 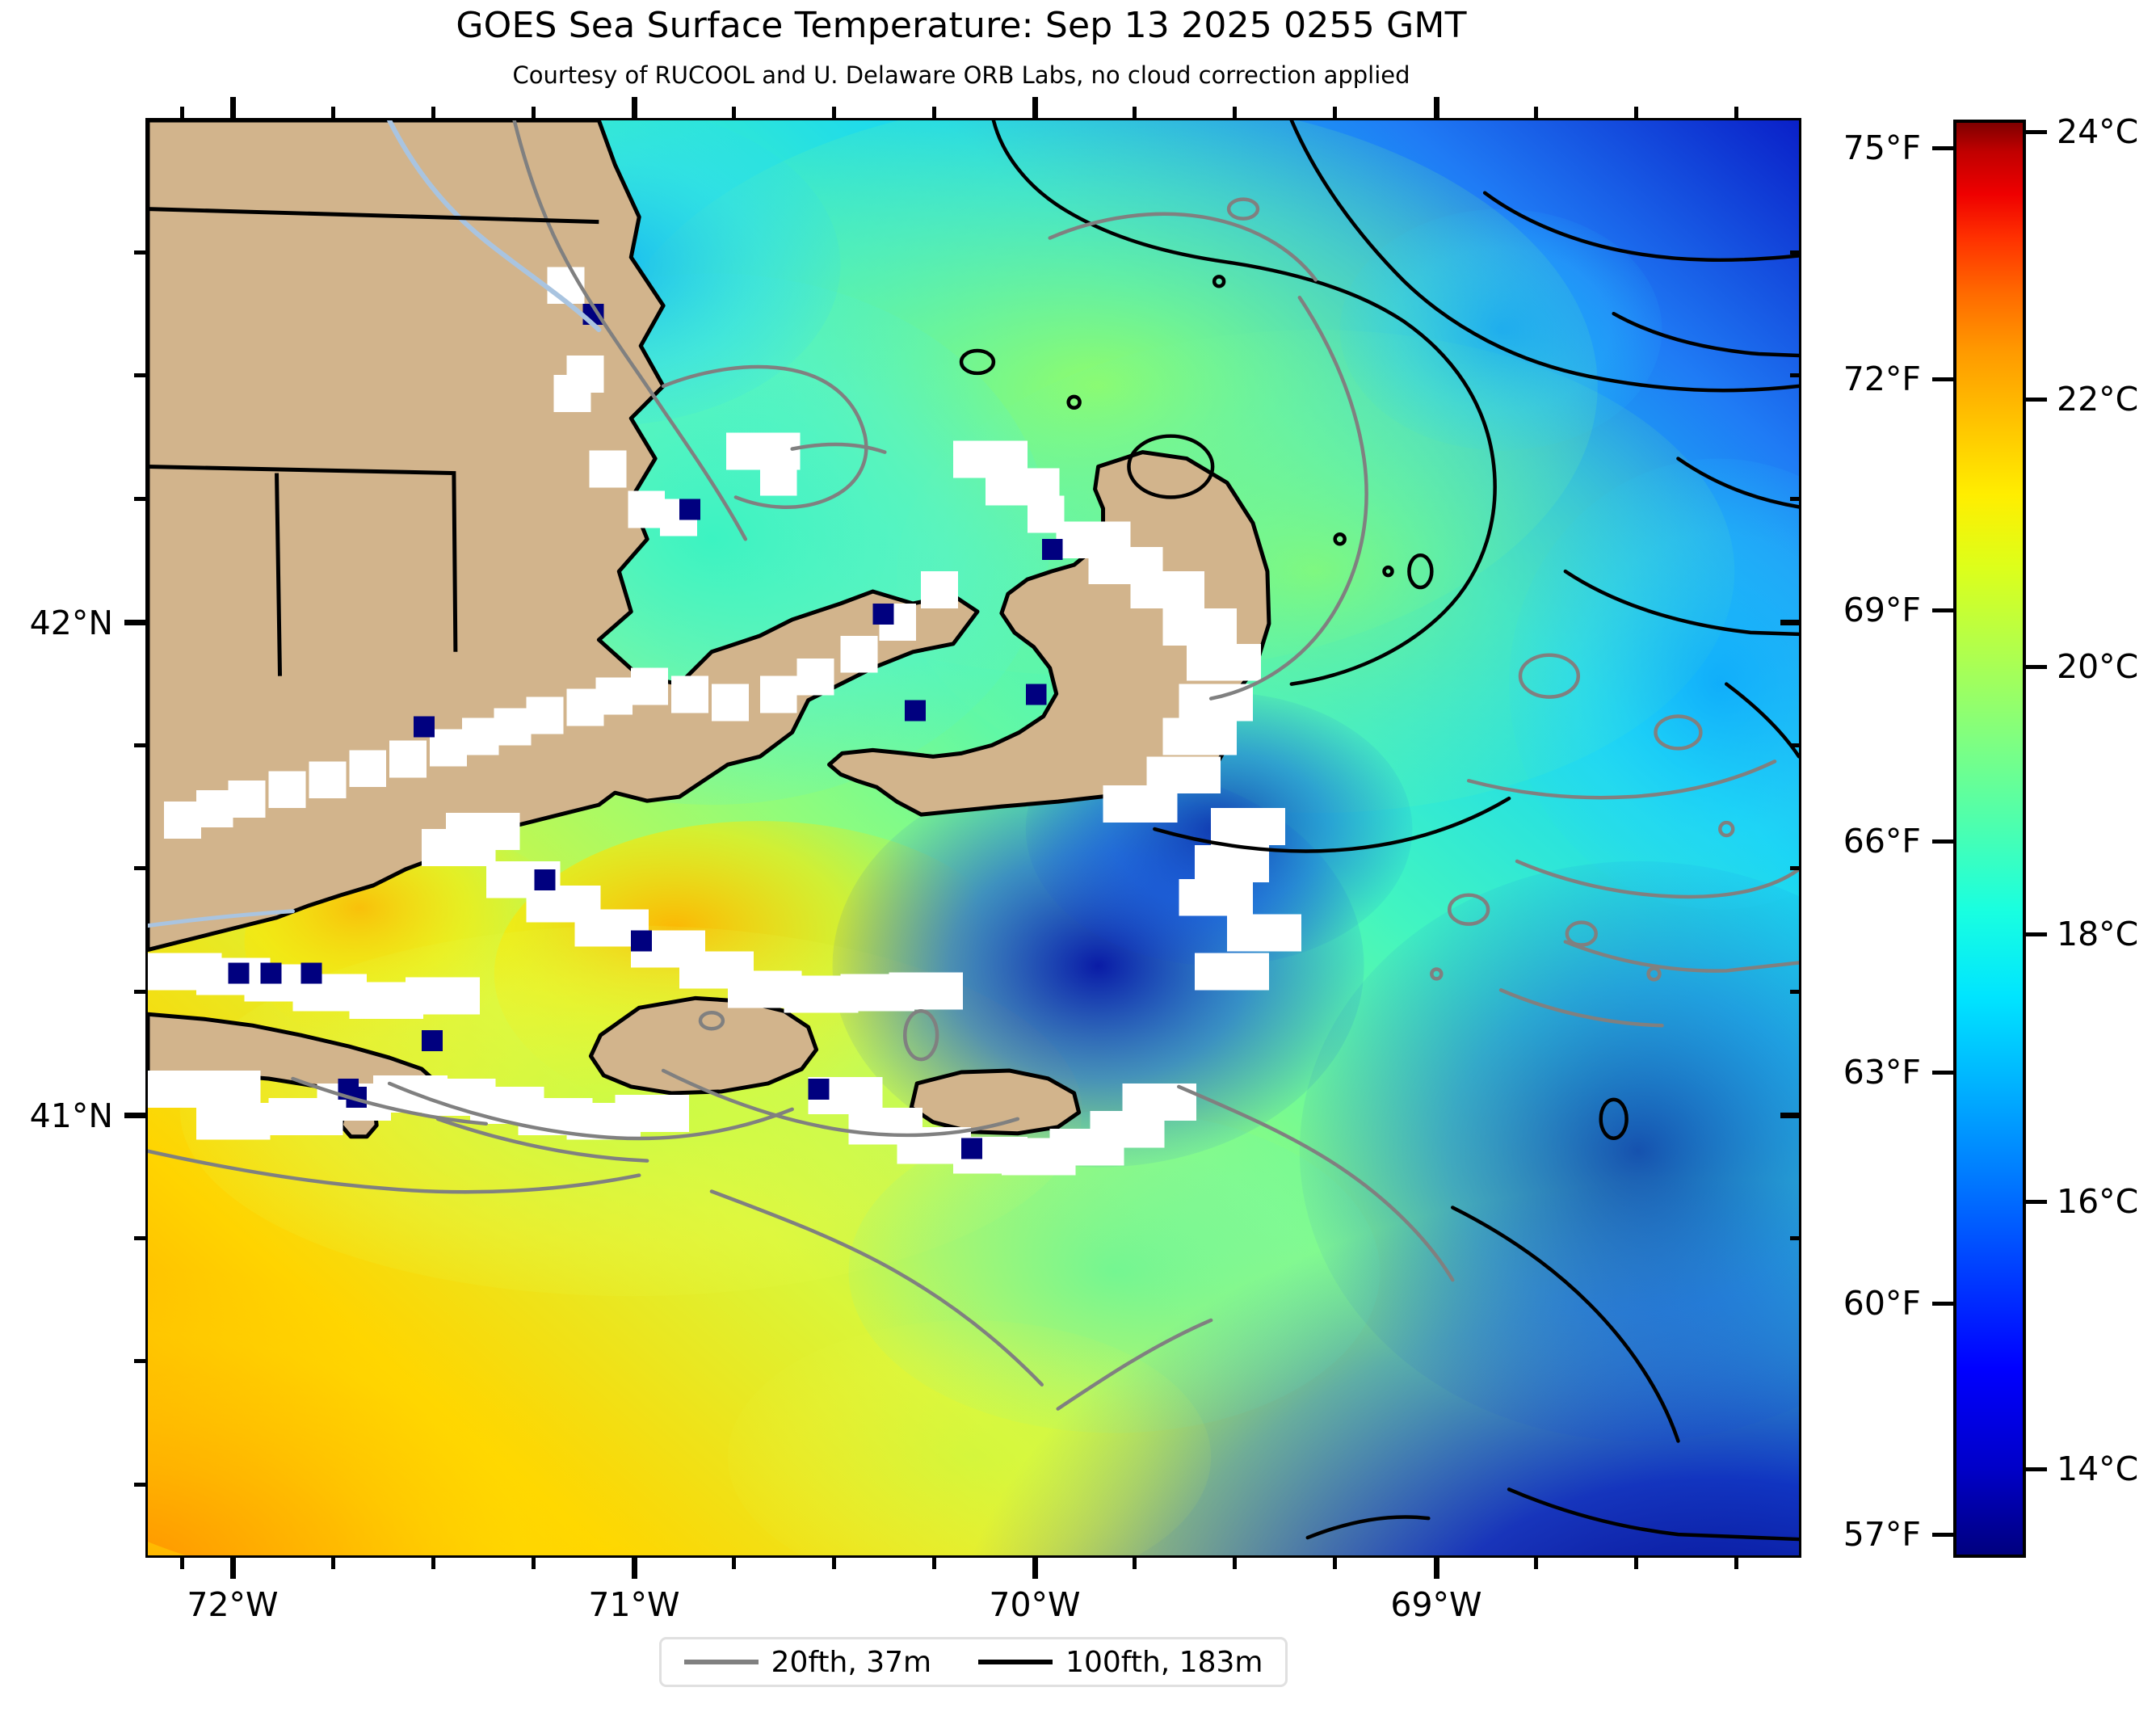 I want to click on hydrography-layer, so click(x=375, y=524).